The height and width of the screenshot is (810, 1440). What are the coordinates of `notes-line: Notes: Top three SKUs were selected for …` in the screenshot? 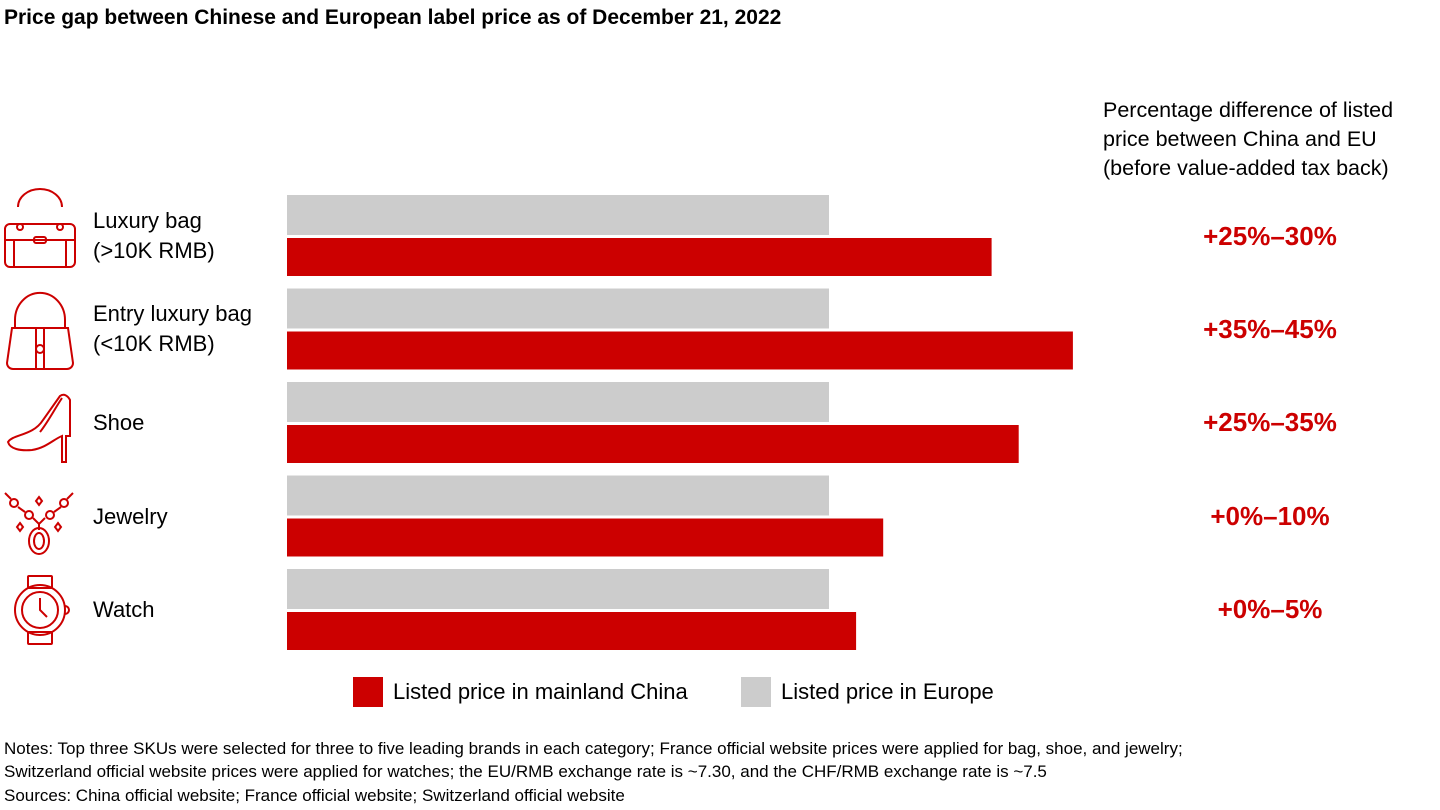 It's located at (593, 748).